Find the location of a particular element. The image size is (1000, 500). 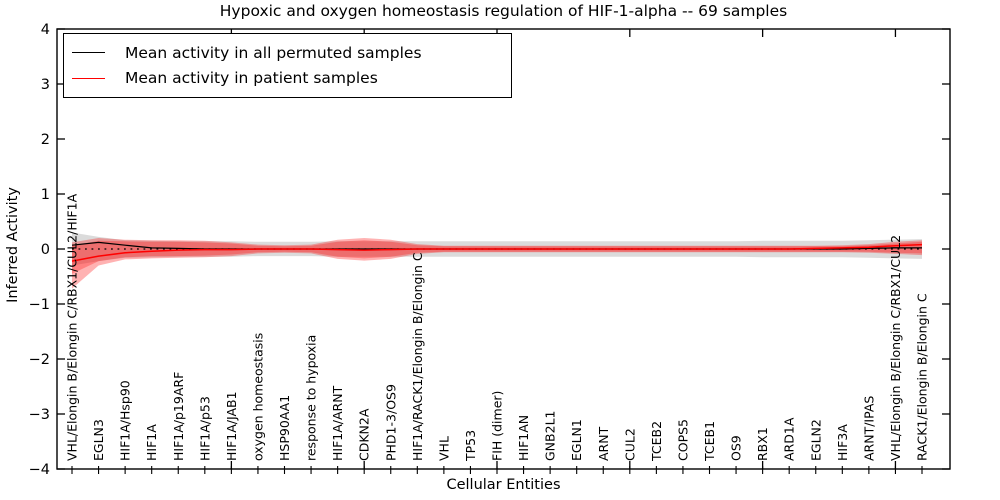

x-axis-label: Cellular Entities is located at coordinates (503, 485).